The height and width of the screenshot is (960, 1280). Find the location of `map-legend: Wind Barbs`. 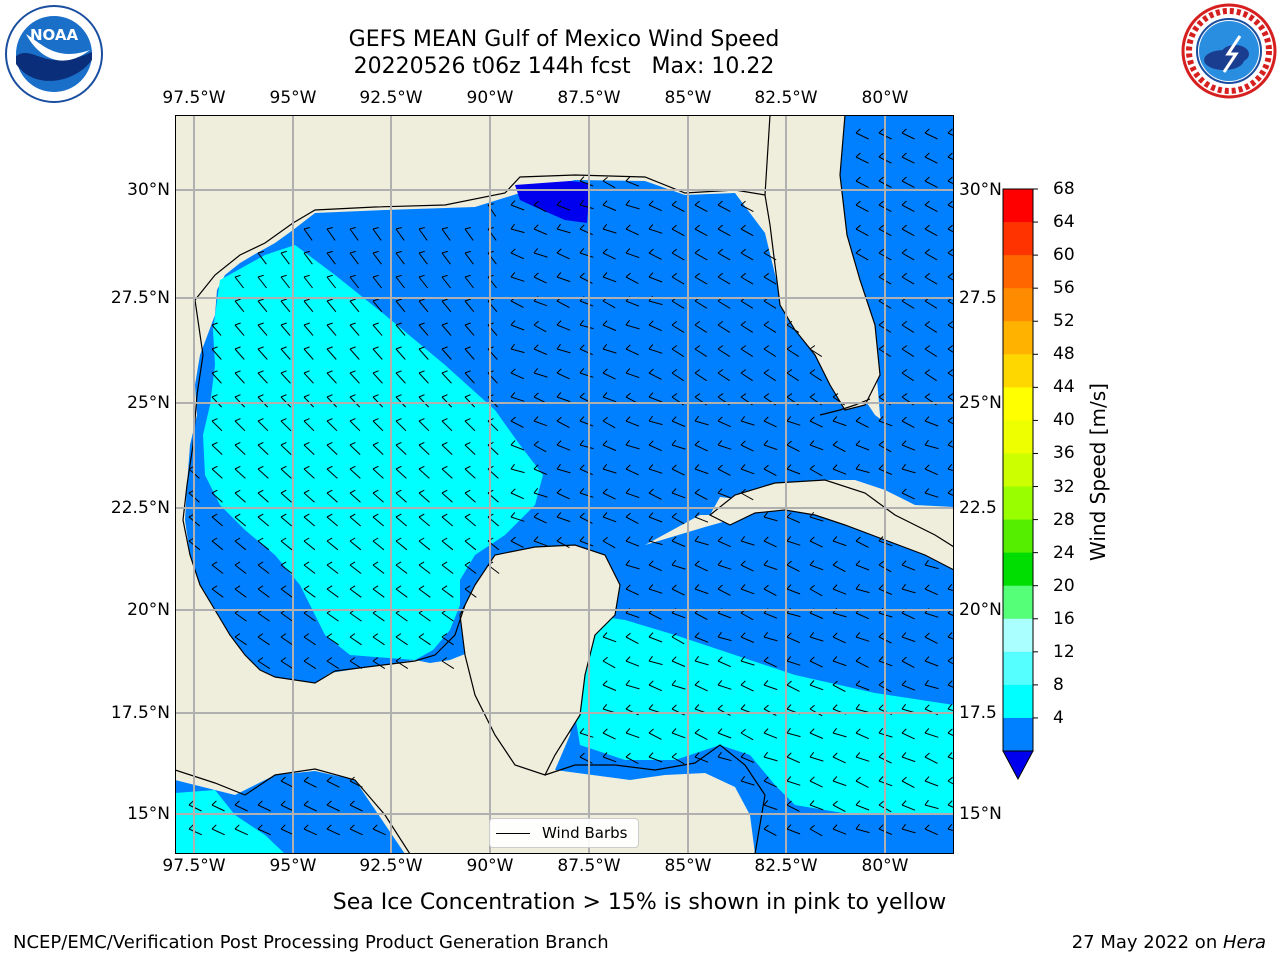

map-legend: Wind Barbs is located at coordinates (564, 833).